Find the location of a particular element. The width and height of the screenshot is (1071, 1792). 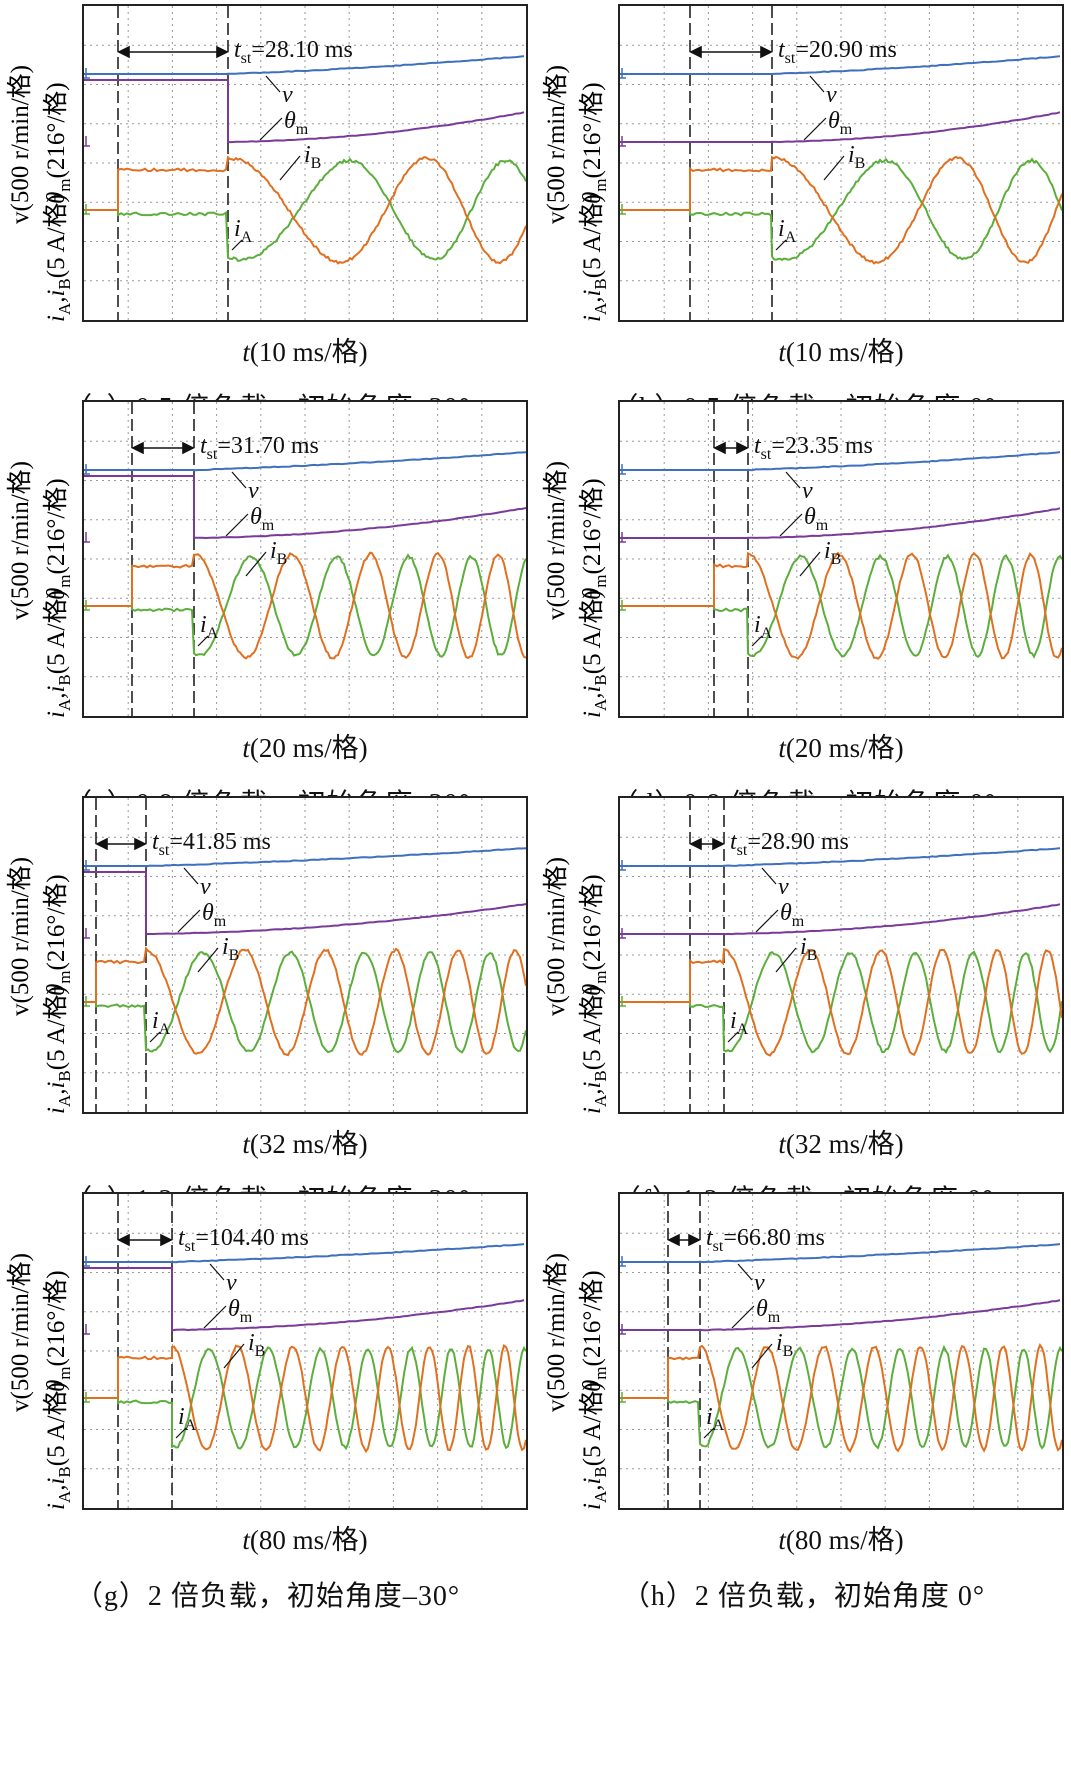

x-axis-unit: (80 ms/格) is located at coordinates (308, 1540).